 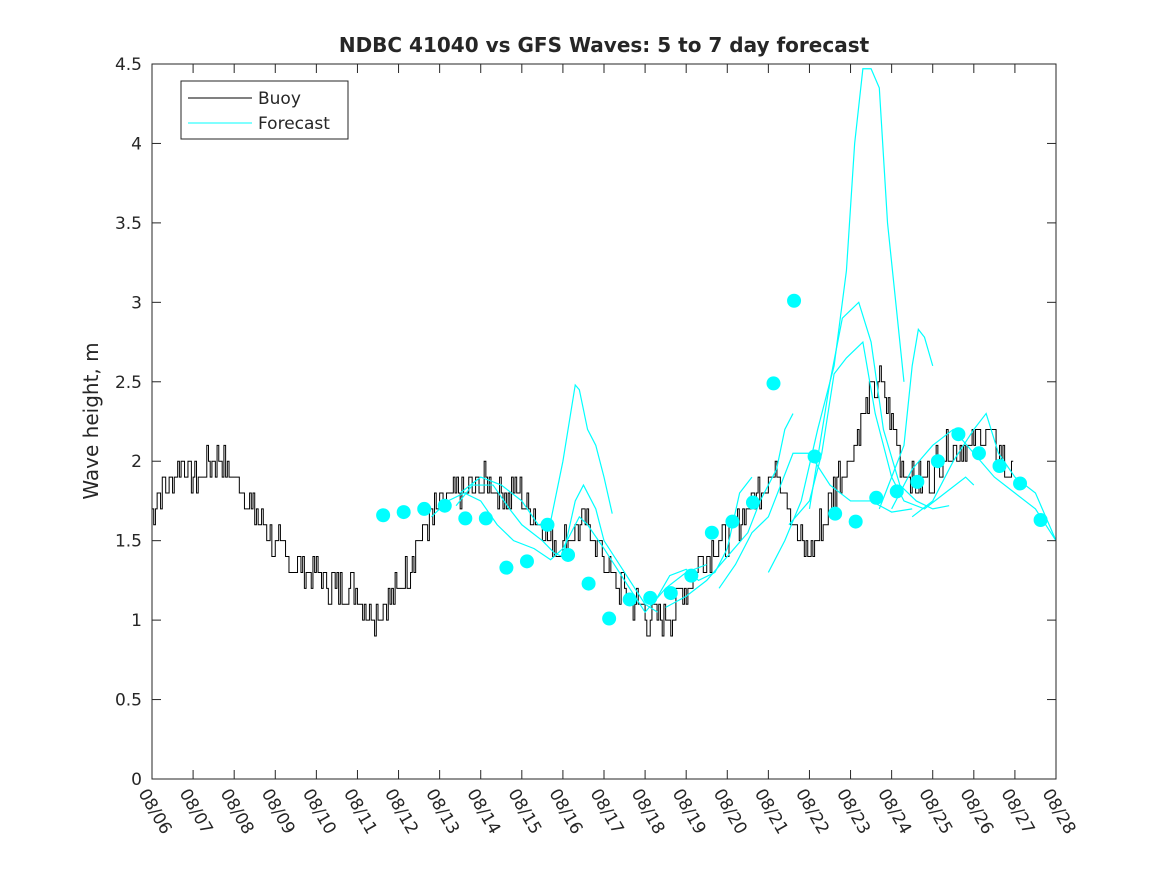 What do you see at coordinates (976, 812) in the screenshot?
I see `x-tick-label: 08/26` at bounding box center [976, 812].